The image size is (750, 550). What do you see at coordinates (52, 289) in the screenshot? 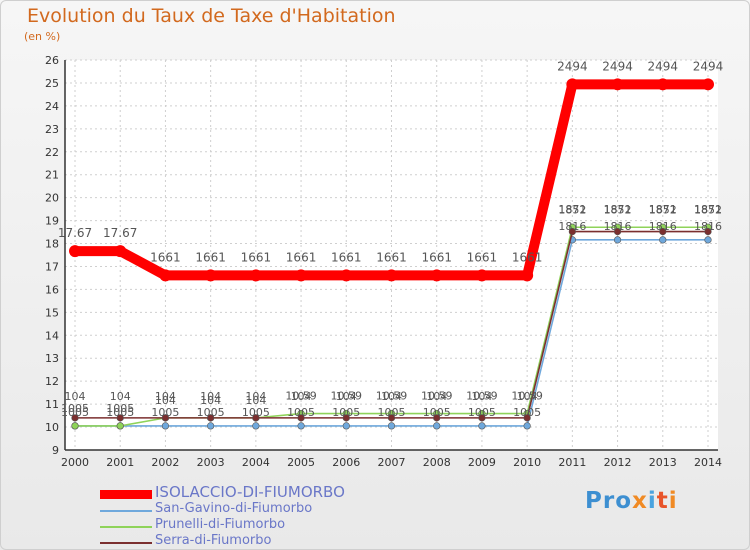
I see `y-tick-label: 16` at bounding box center [52, 289].